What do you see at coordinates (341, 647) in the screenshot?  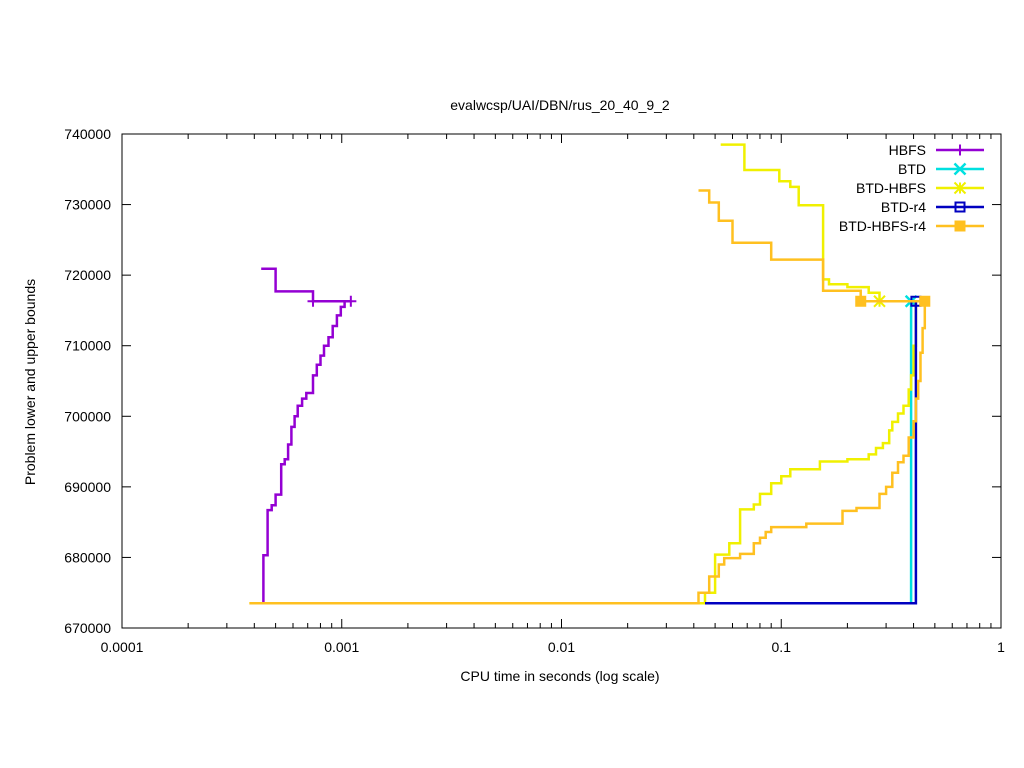 I see `x-tick-label: 0.001` at bounding box center [341, 647].